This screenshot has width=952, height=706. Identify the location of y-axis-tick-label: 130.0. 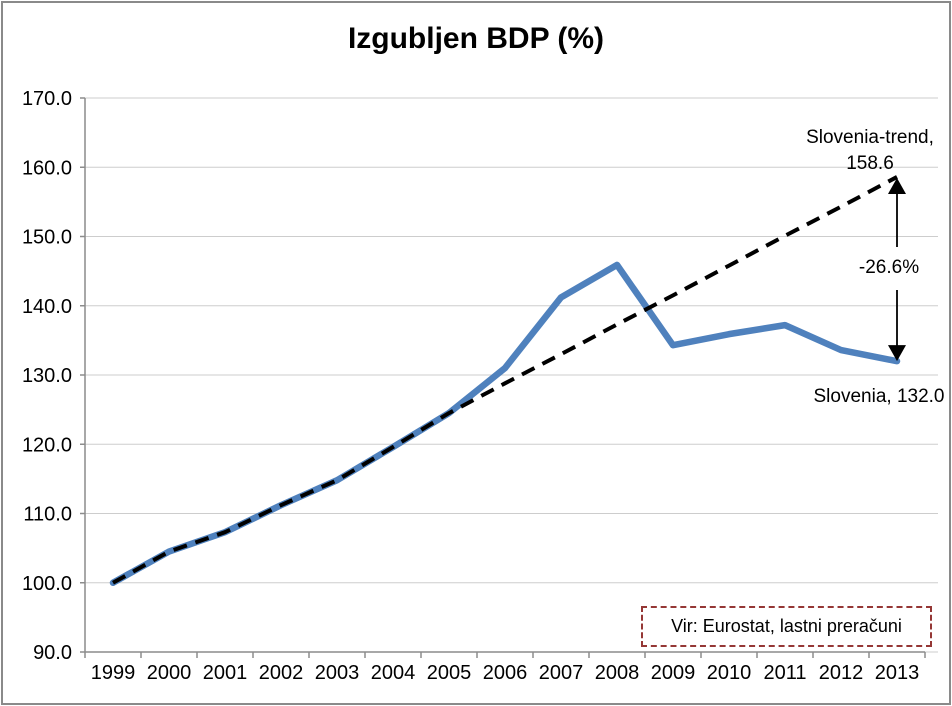
(47, 376).